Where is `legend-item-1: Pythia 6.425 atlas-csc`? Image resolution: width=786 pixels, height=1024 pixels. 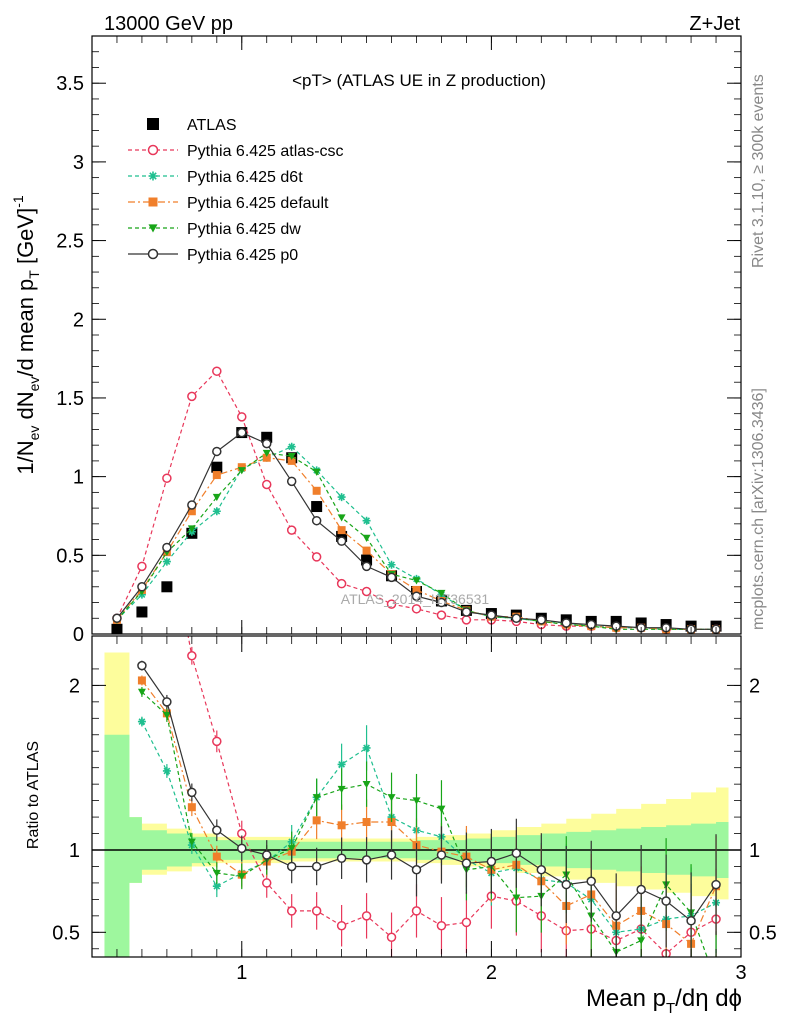
legend-item-1: Pythia 6.425 atlas-csc is located at coordinates (236, 151).